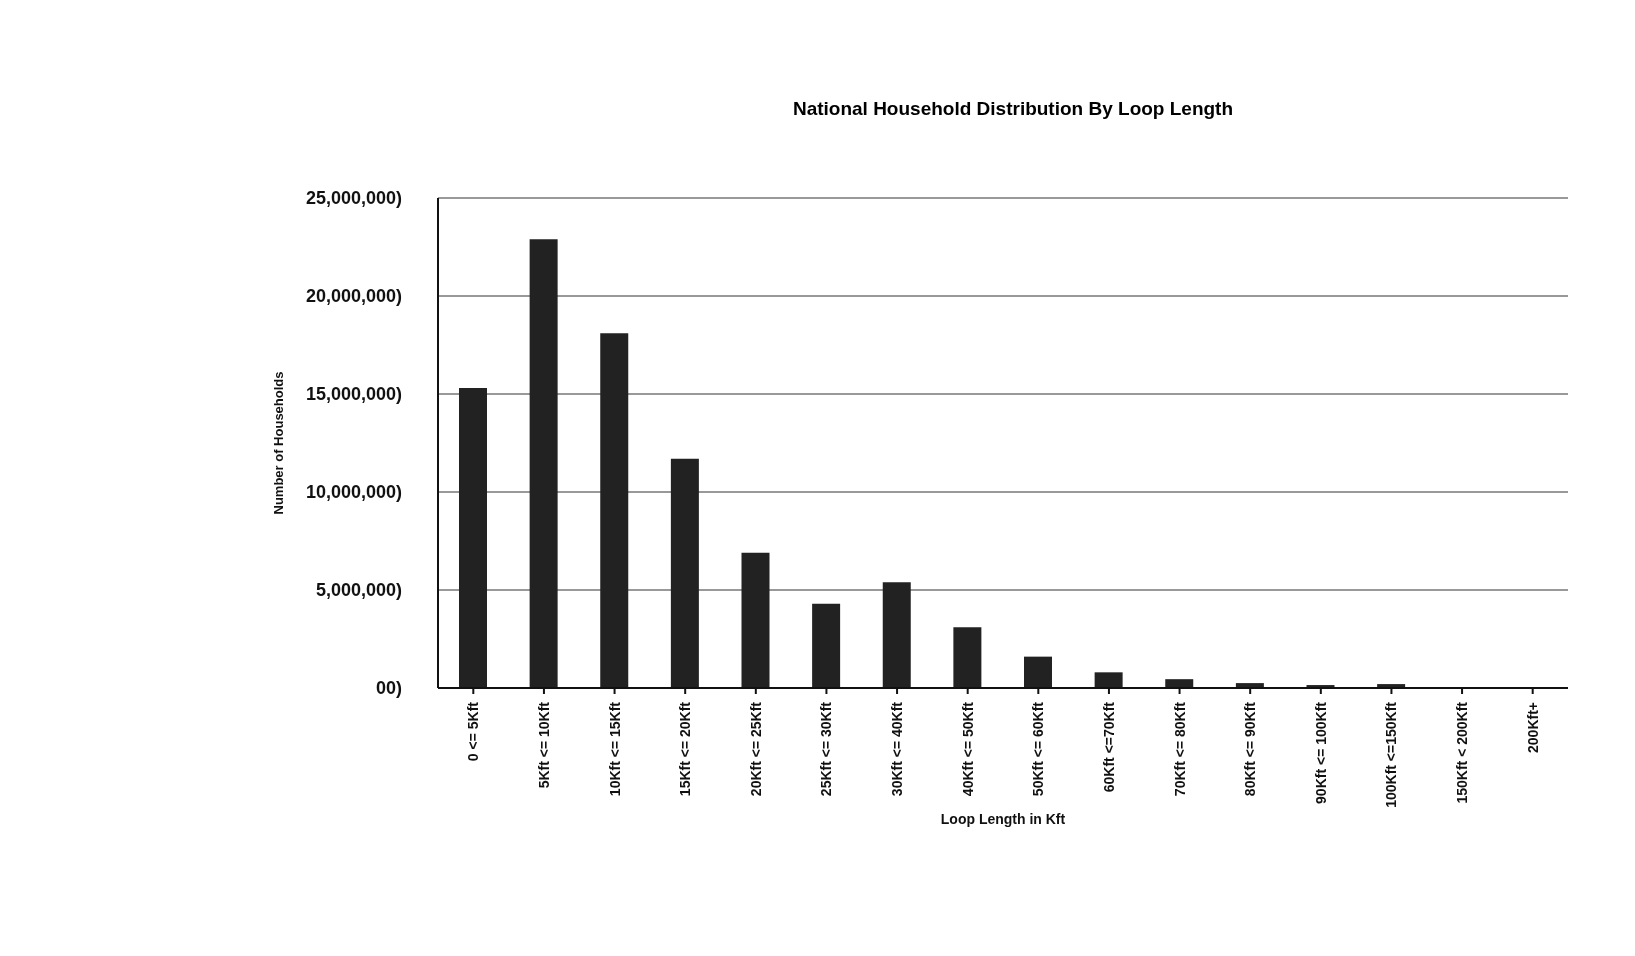  I want to click on x-axis-title: Loop Length in Kft, so click(1003, 819).